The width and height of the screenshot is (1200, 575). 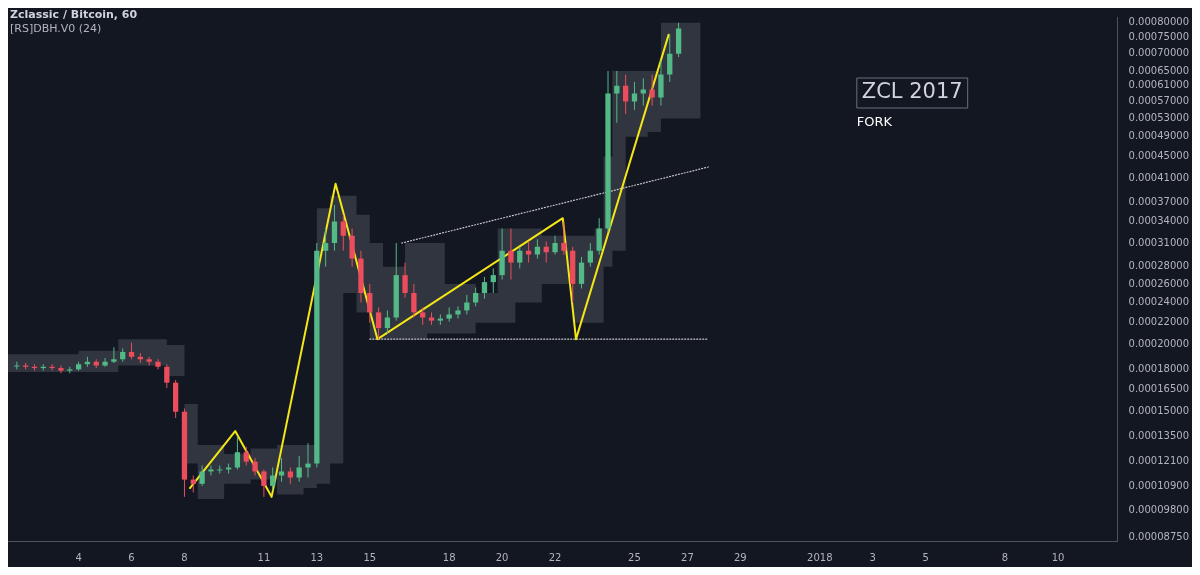 What do you see at coordinates (634, 557) in the screenshot?
I see `x-tick-label: 25` at bounding box center [634, 557].